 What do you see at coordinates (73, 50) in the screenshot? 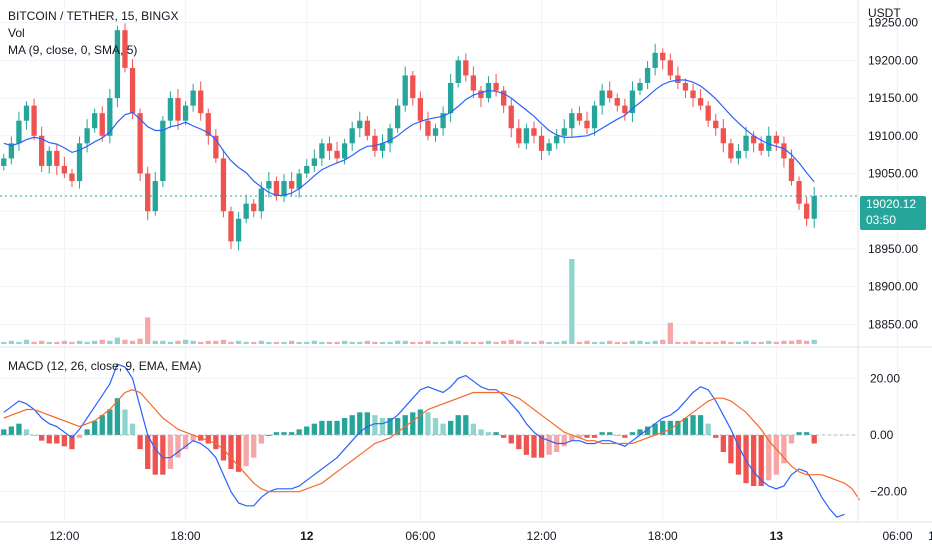
I see `ma-legend: MA (9, close, 0, SMA, 5)` at bounding box center [73, 50].